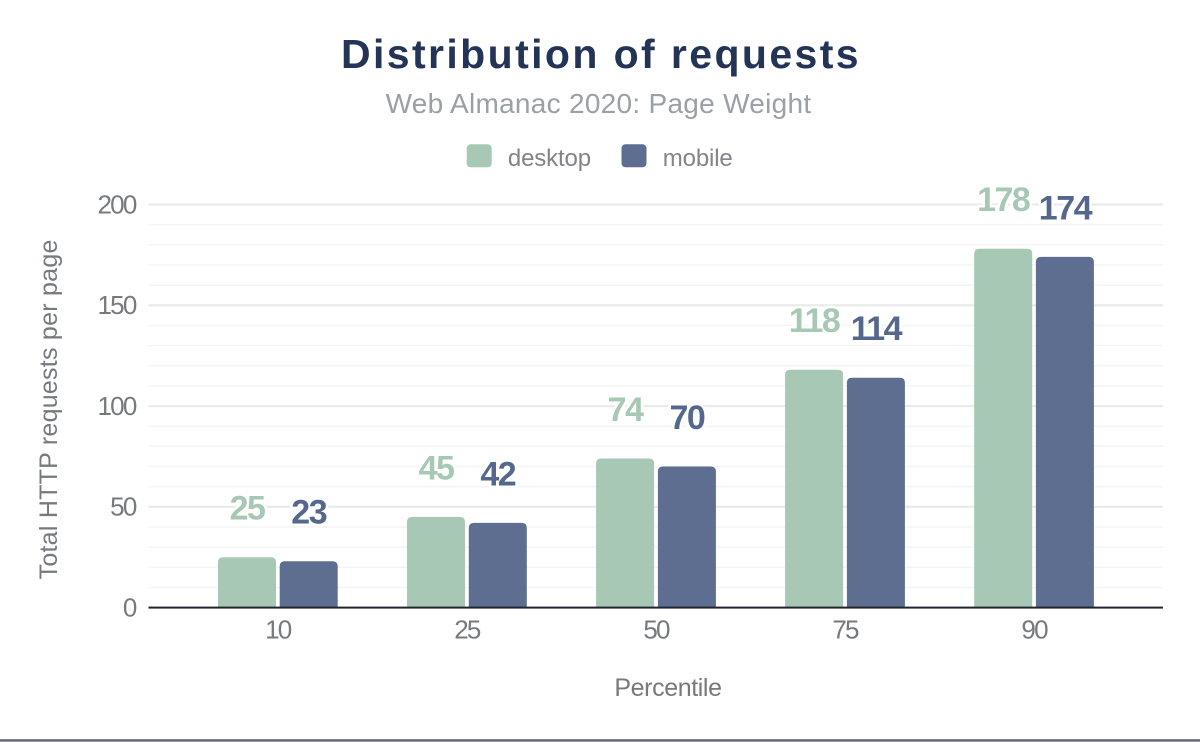  What do you see at coordinates (814, 321) in the screenshot?
I see `svg-text: 118` at bounding box center [814, 321].